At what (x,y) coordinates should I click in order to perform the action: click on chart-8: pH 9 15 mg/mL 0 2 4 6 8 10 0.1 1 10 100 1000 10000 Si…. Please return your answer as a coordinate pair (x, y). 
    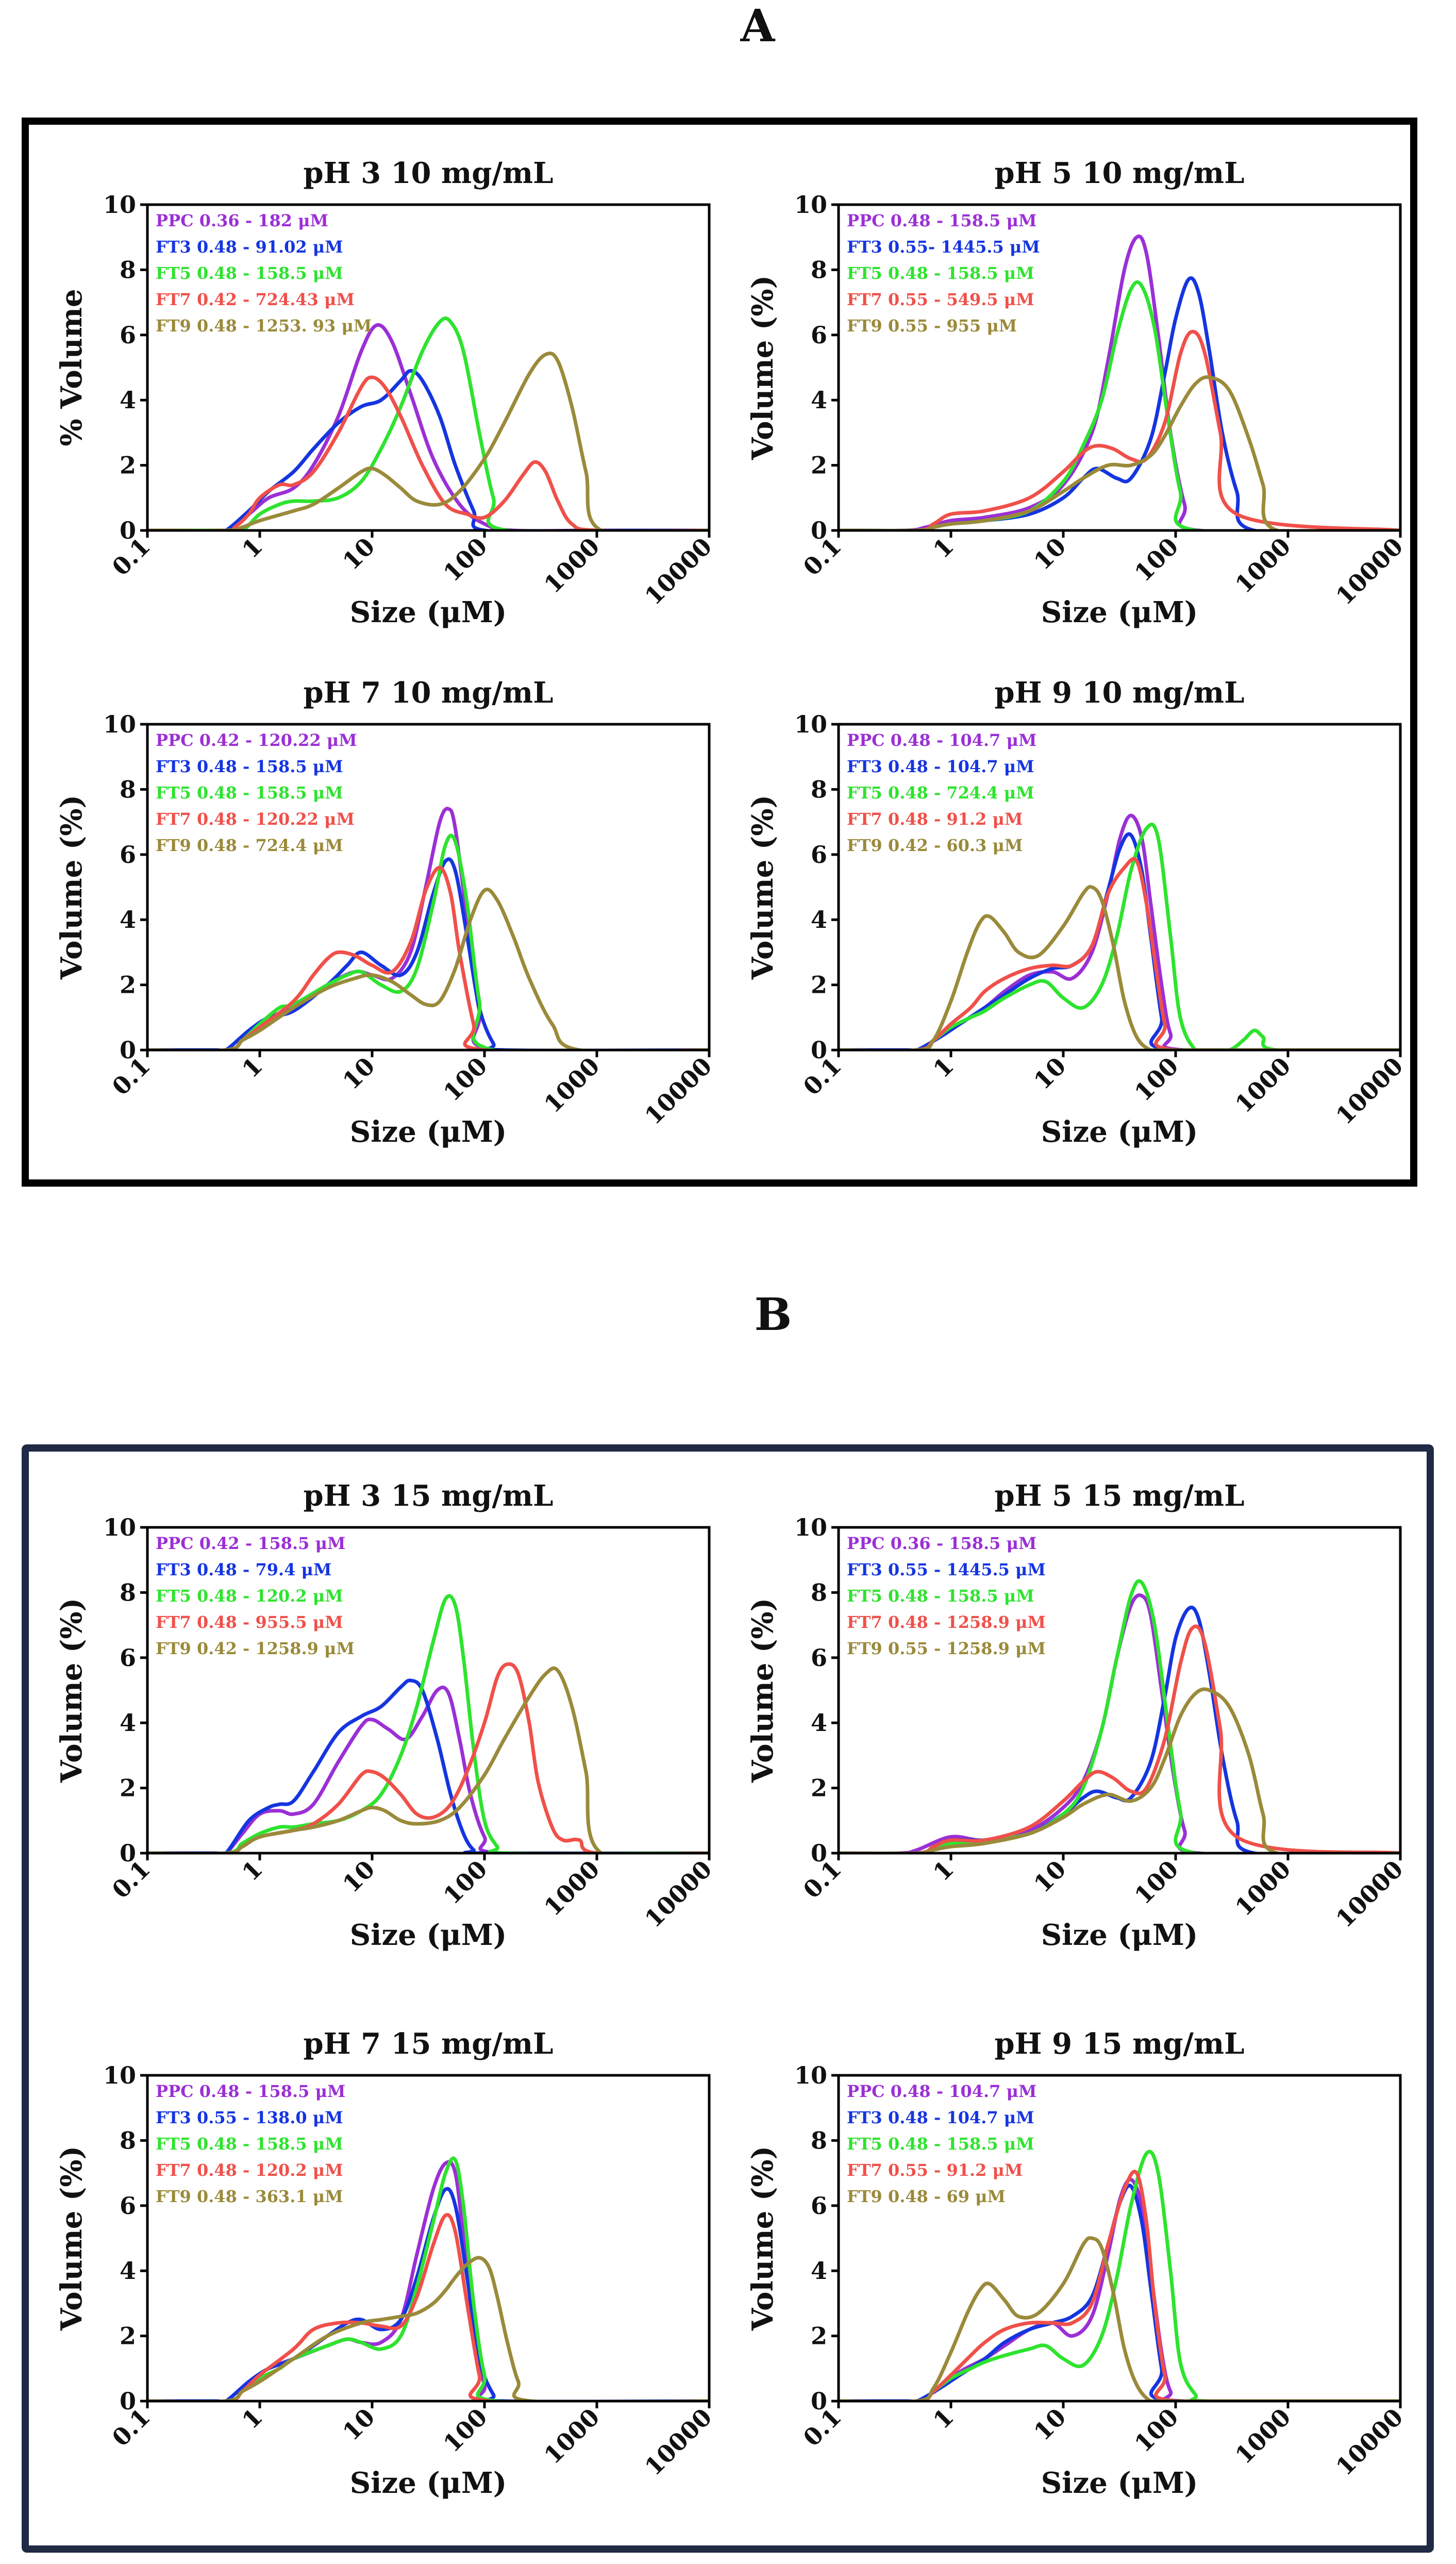
    Looking at the image, I should click on (1078, 2264).